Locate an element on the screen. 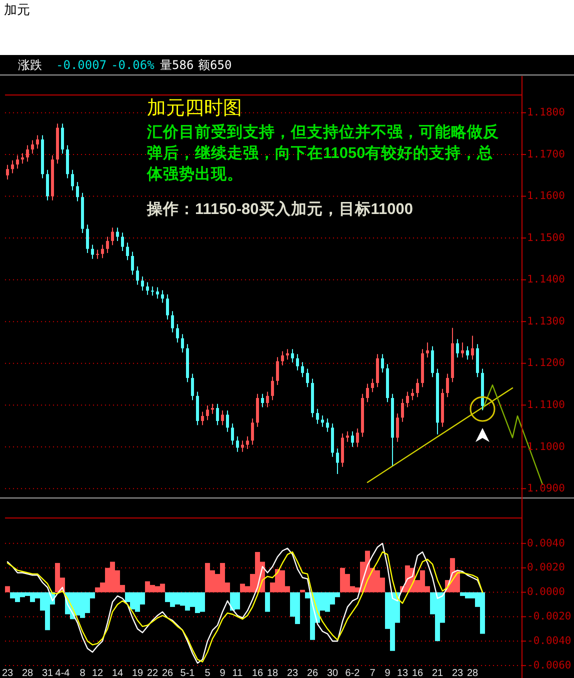  text: 涨跌 is located at coordinates (30, 65).